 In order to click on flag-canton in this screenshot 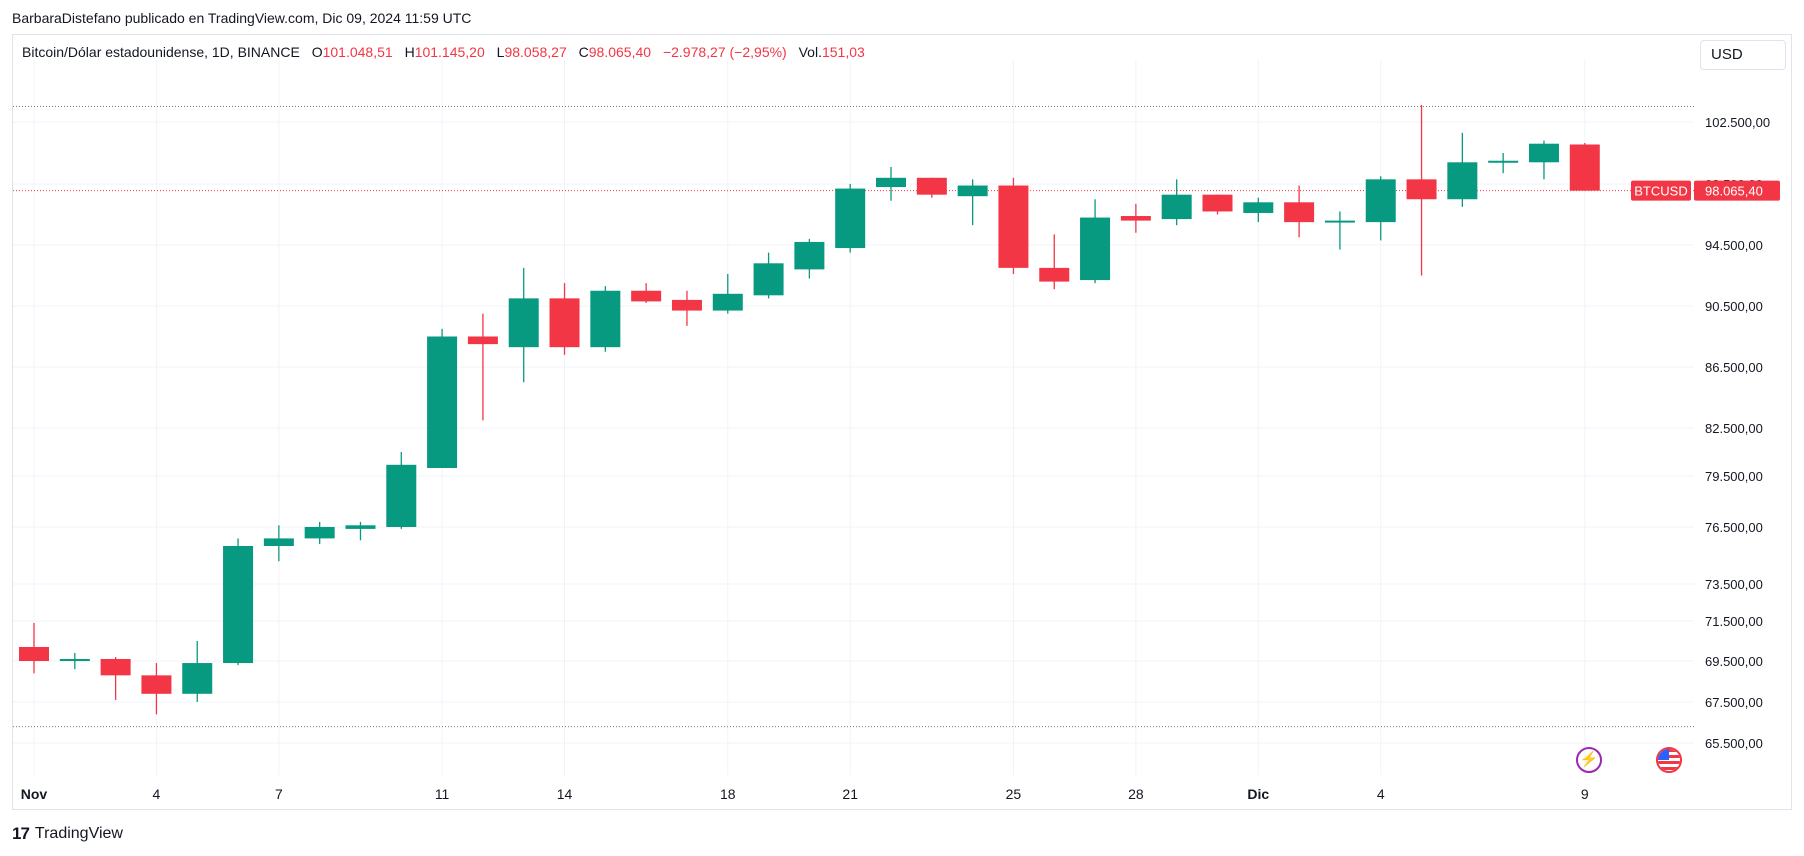, I will do `click(1663, 754)`.